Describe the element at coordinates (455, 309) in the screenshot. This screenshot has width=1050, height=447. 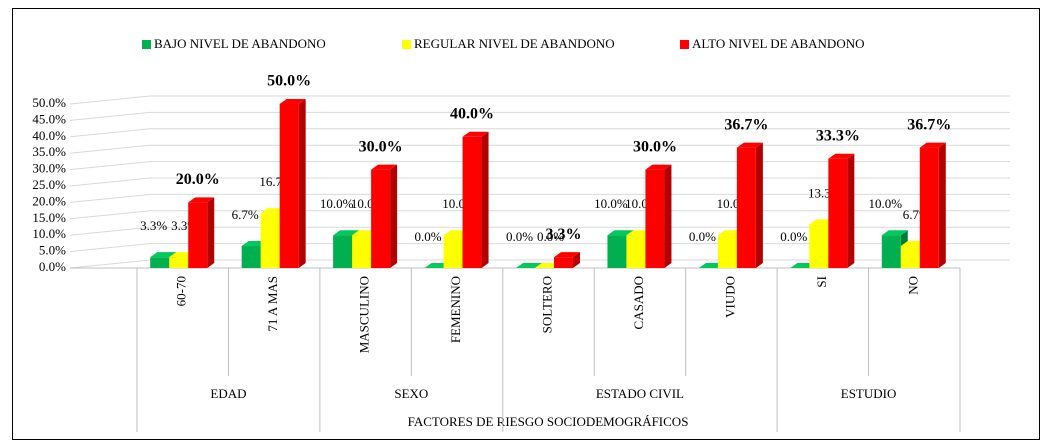
I see `x-tick-label: FEMENINO` at that location.